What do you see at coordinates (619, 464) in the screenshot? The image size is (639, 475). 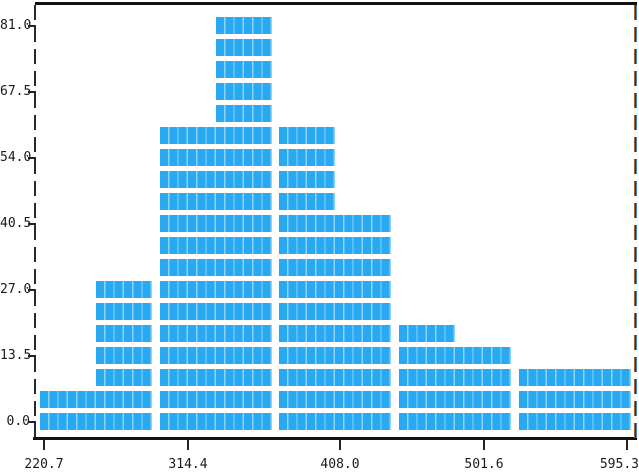 I see `x-tick-label: 595.3` at bounding box center [619, 464].